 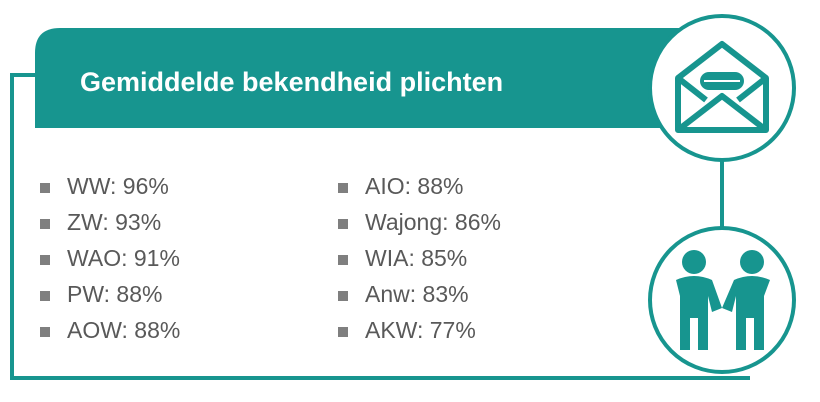 I want to click on icon-circle, so click(x=722, y=300).